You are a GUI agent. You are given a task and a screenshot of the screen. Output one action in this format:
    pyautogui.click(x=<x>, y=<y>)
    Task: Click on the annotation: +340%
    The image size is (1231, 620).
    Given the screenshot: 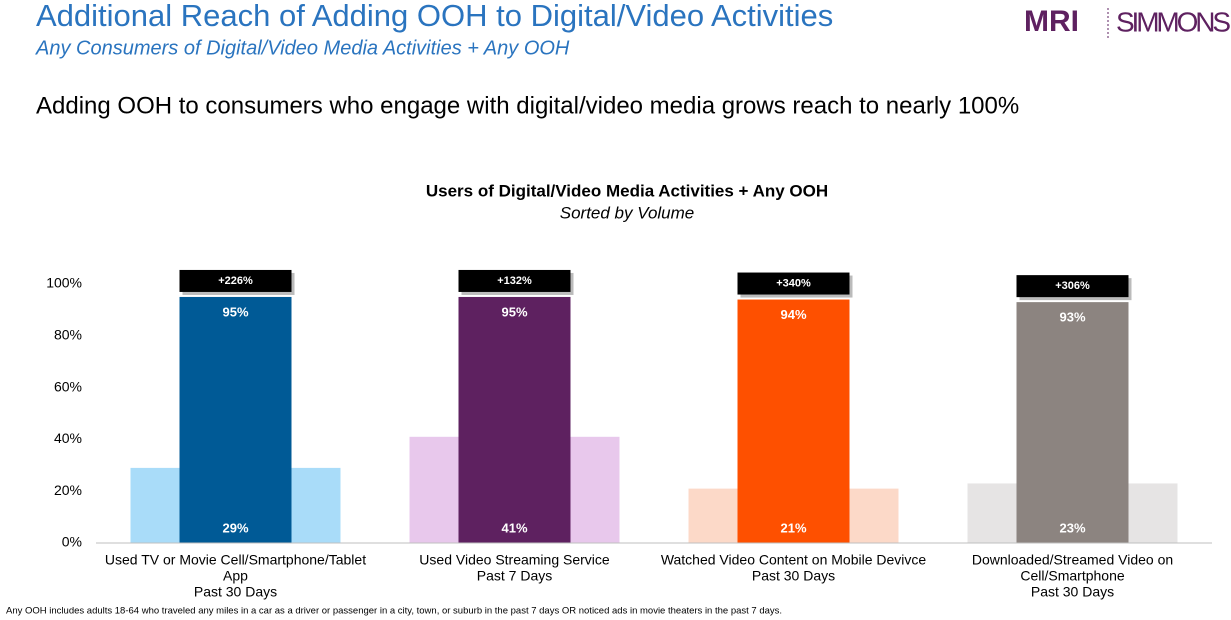 What is the action you would take?
    pyautogui.click(x=793, y=283)
    